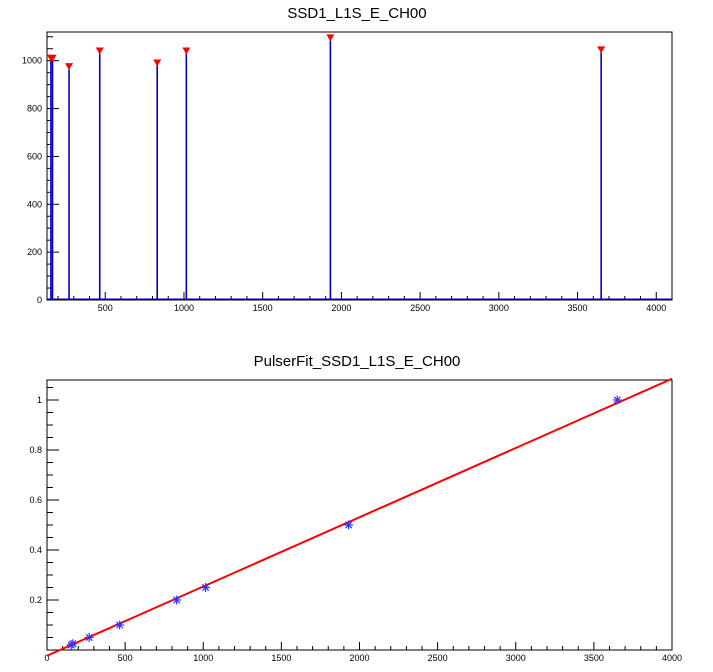 The height and width of the screenshot is (672, 713). I want to click on y-tick-label-0: 0, so click(39, 300).